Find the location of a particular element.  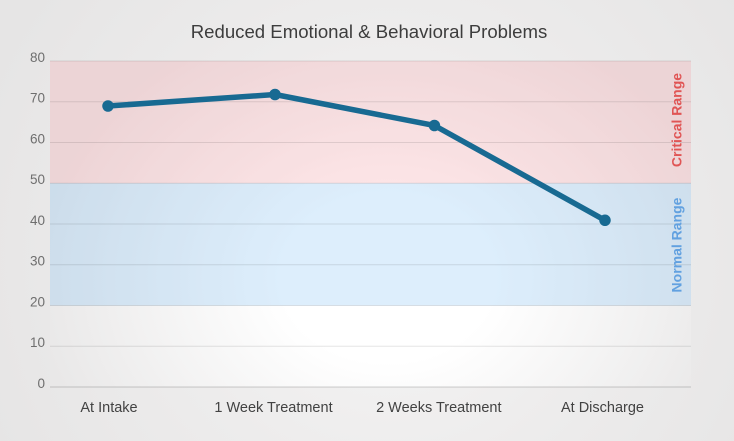

svg-text: At Discharge is located at coordinates (602, 408).